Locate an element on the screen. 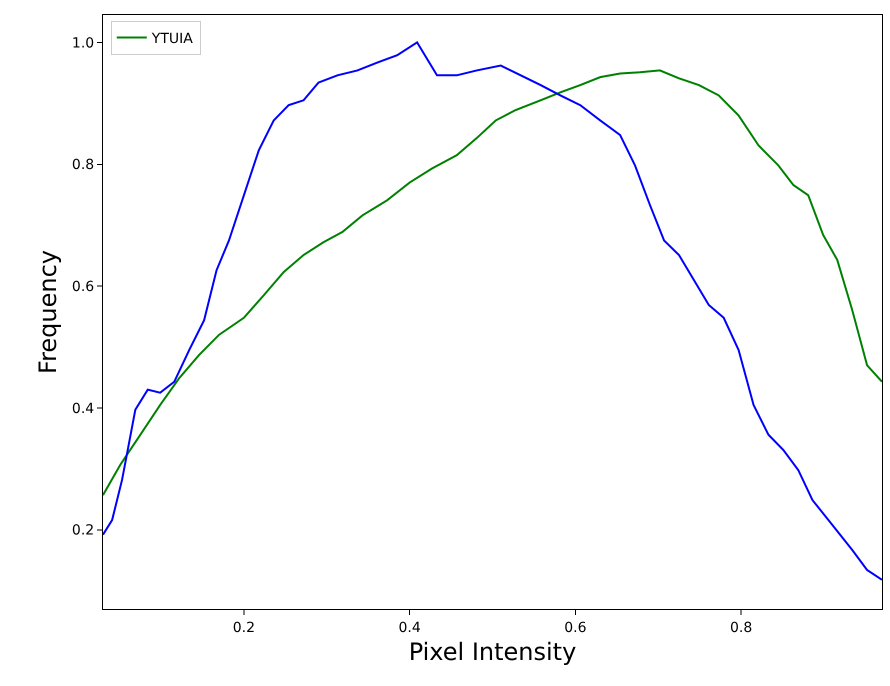 The image size is (890, 686). y-axis-title: Frequency is located at coordinates (48, 312).